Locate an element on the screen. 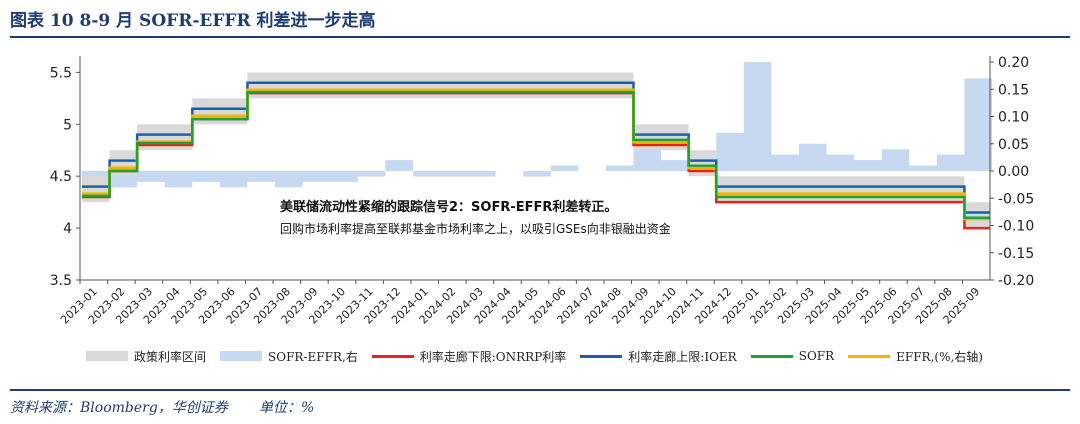 The height and width of the screenshot is (424, 1080). right-tick-label: 0.05 is located at coordinates (1013, 145).